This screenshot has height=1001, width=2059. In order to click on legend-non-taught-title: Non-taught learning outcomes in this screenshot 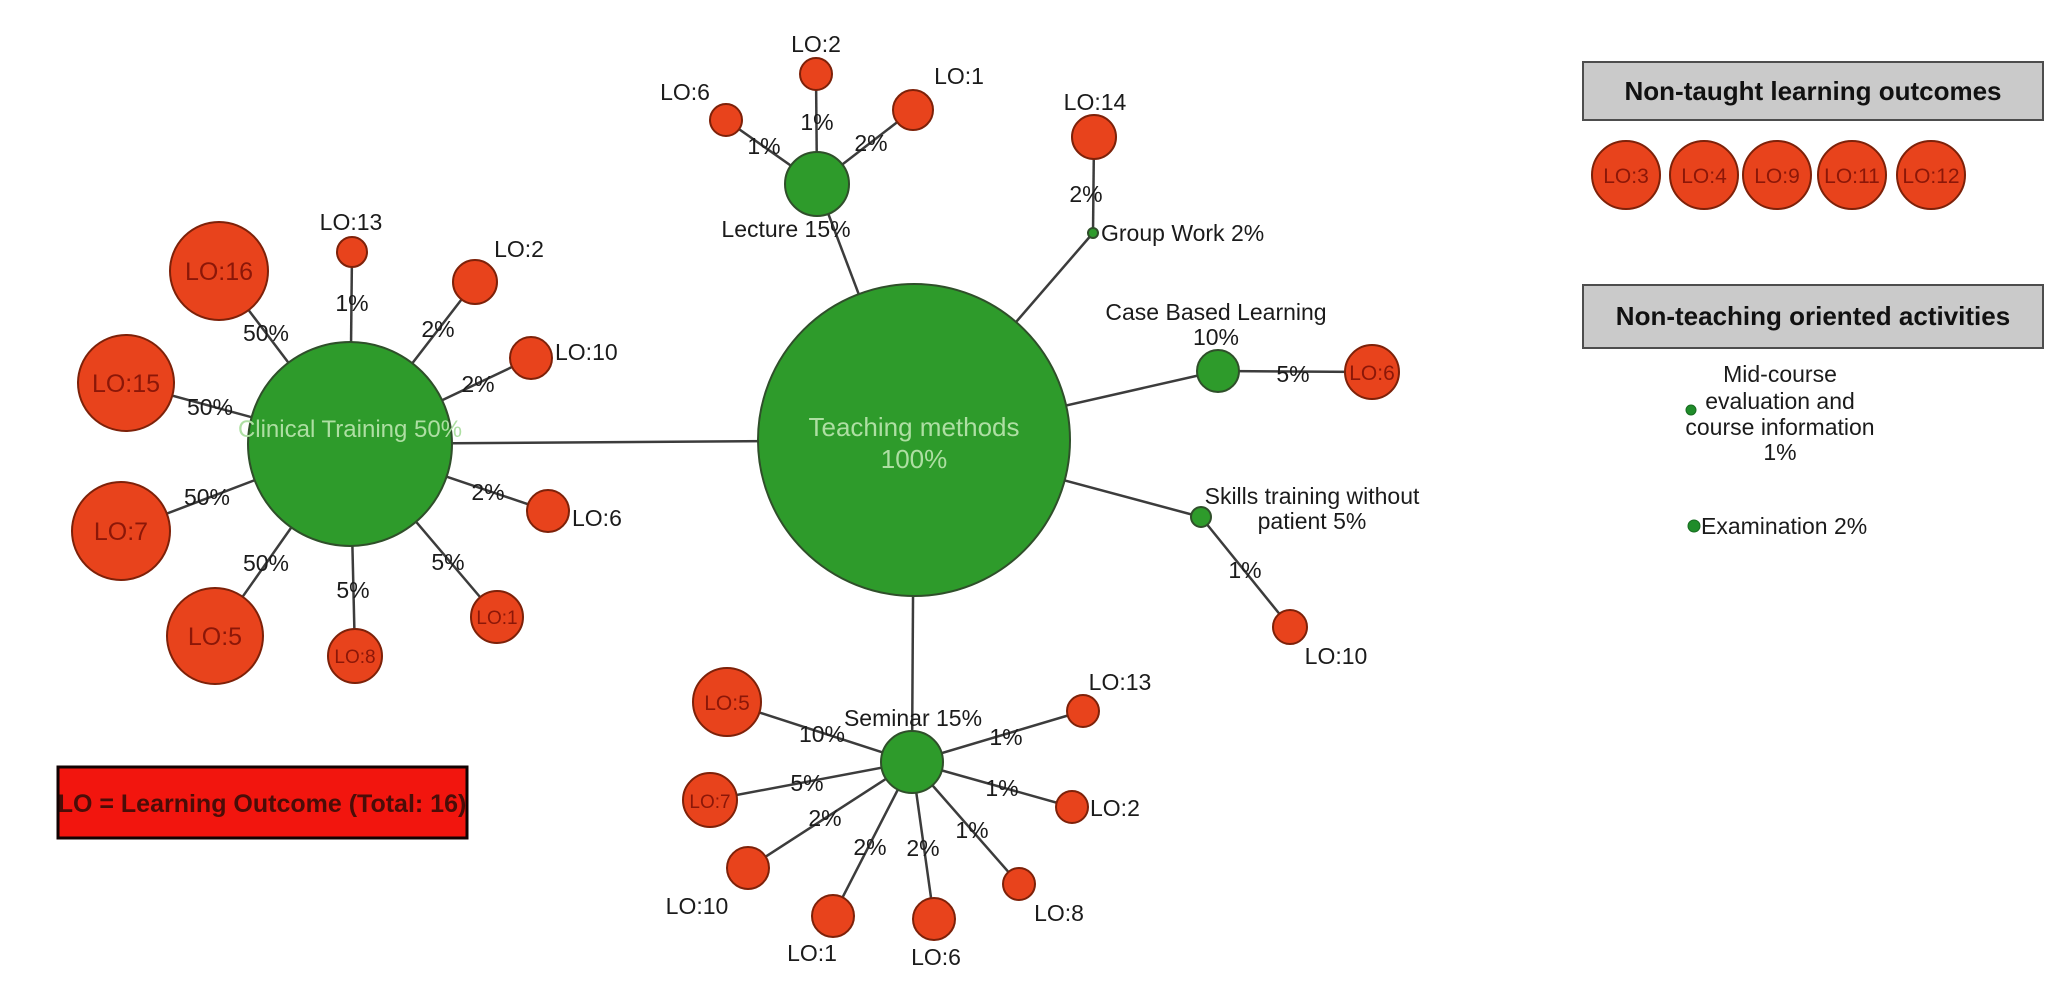, I will do `click(1813, 91)`.